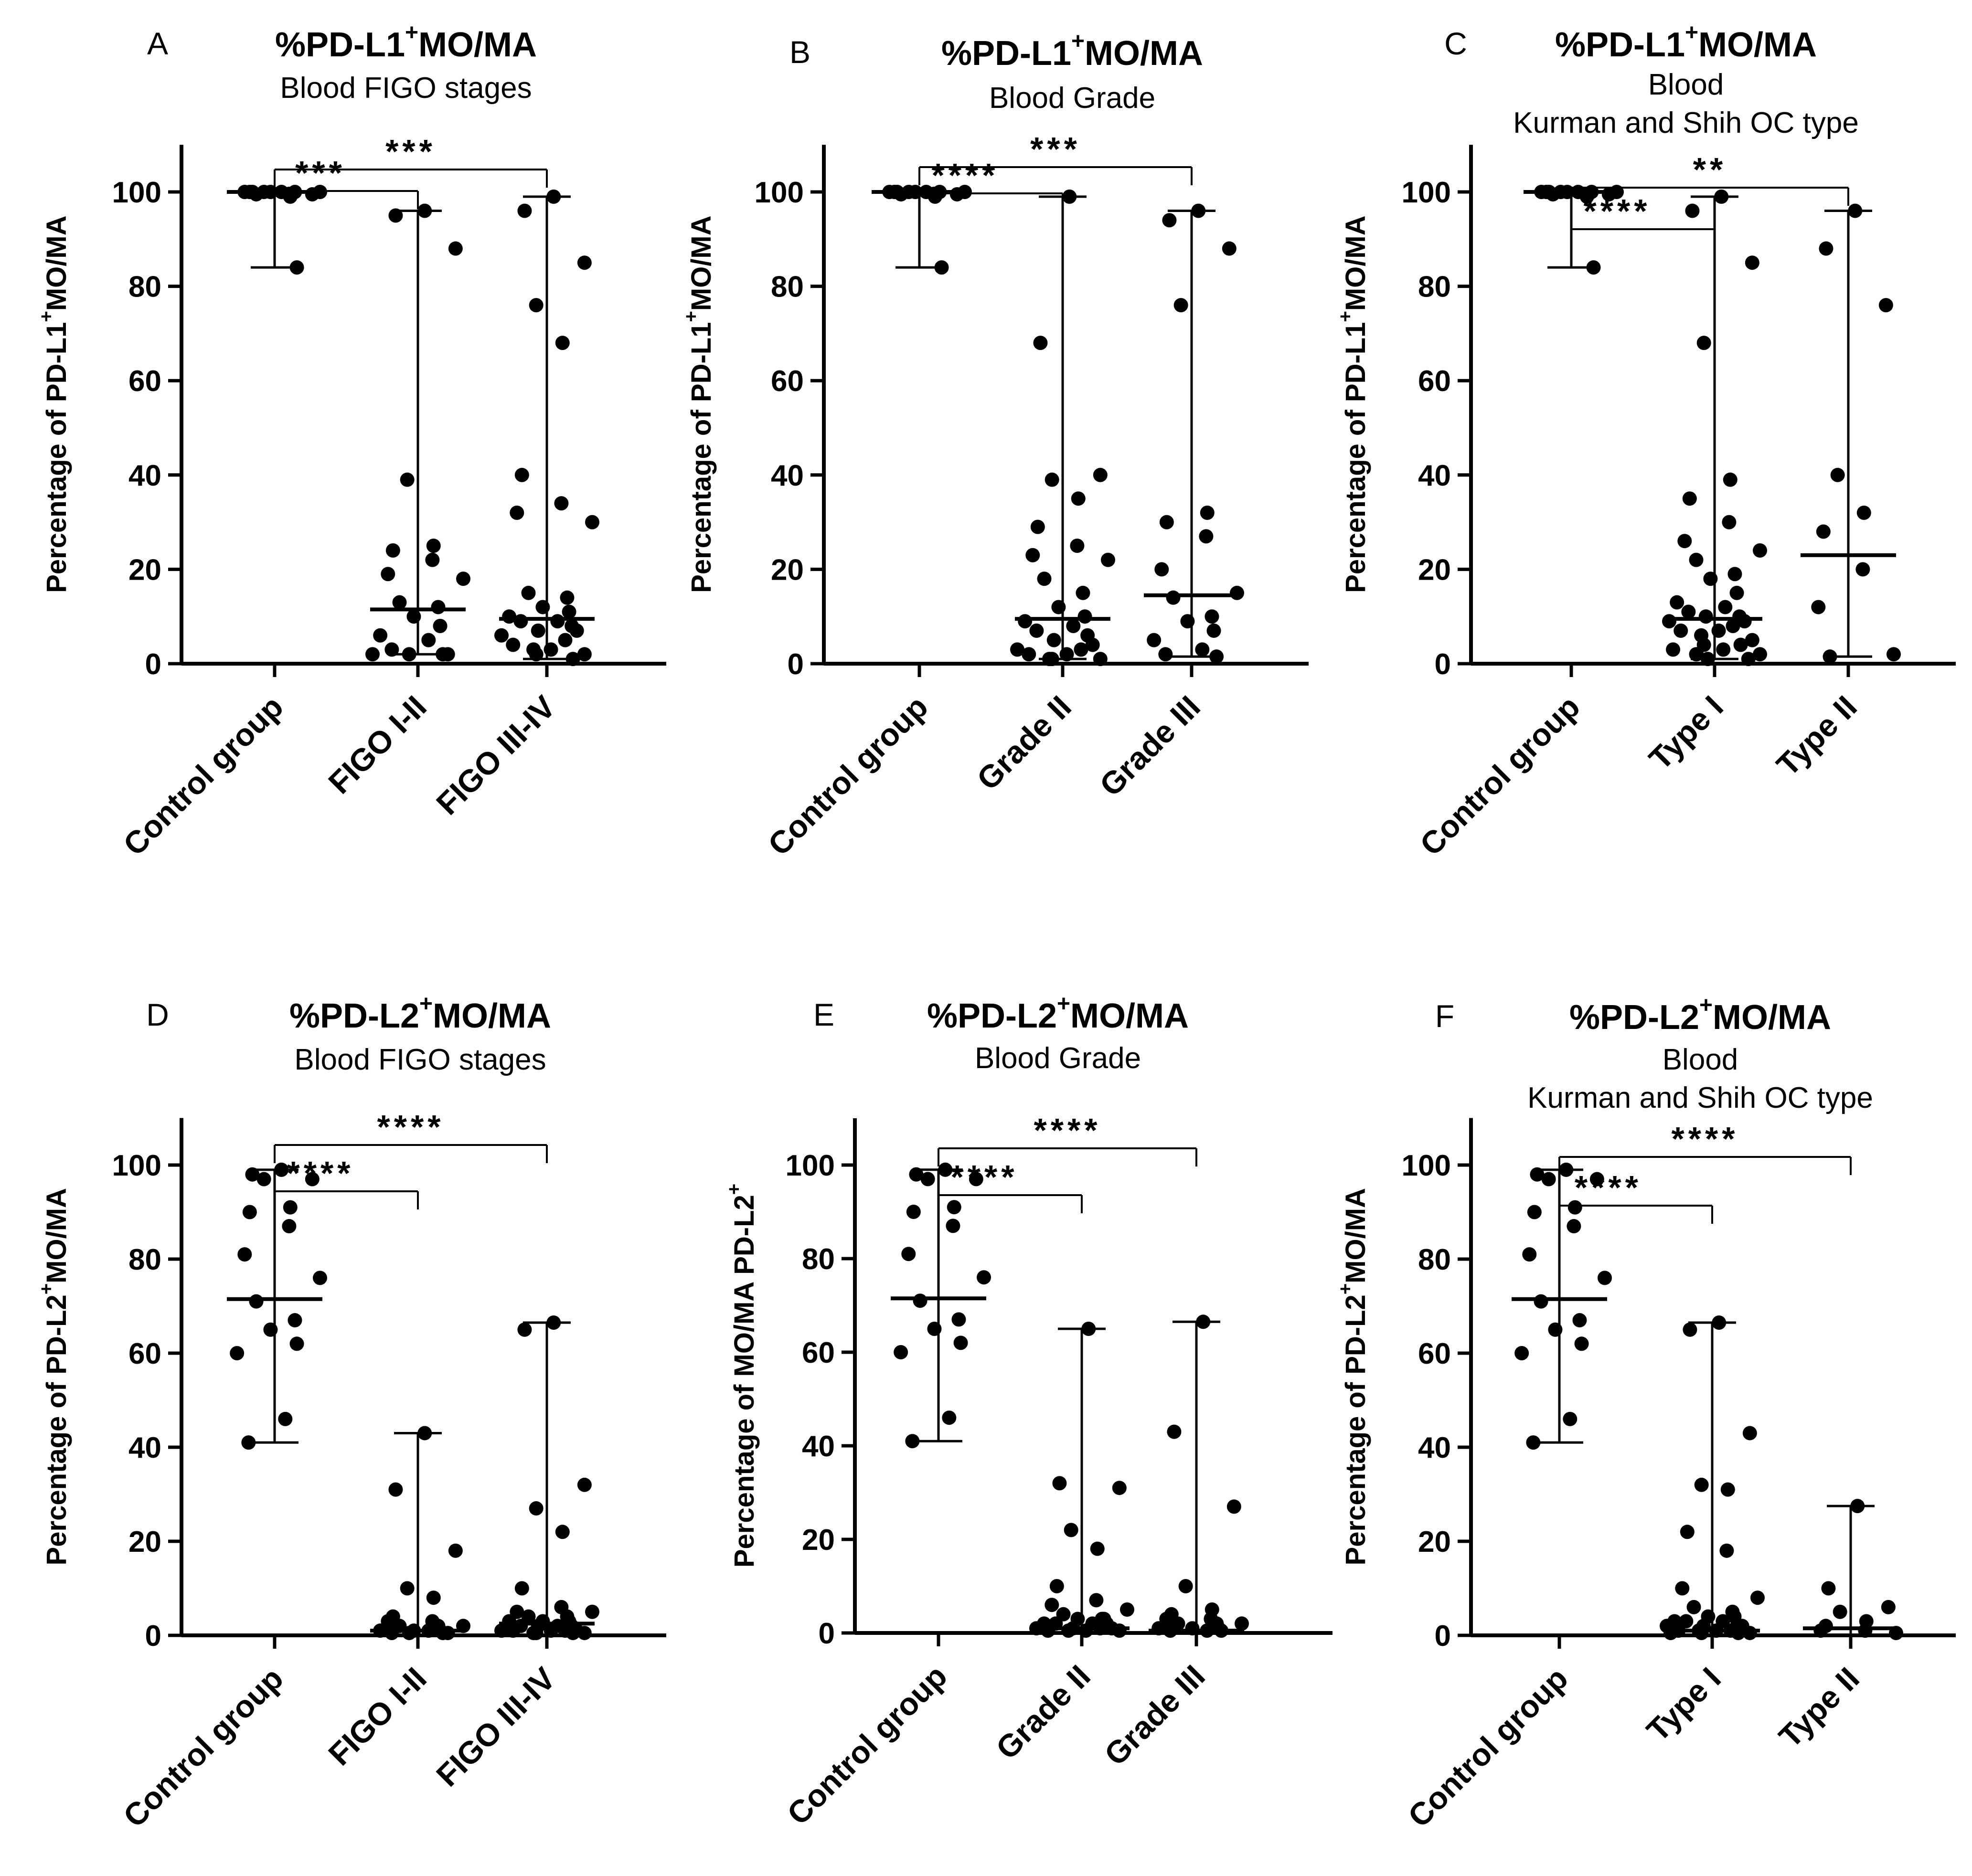 The image size is (1972, 1876). Describe the element at coordinates (136, 1165) in the screenshot. I see `y-tick-label: 100` at that location.